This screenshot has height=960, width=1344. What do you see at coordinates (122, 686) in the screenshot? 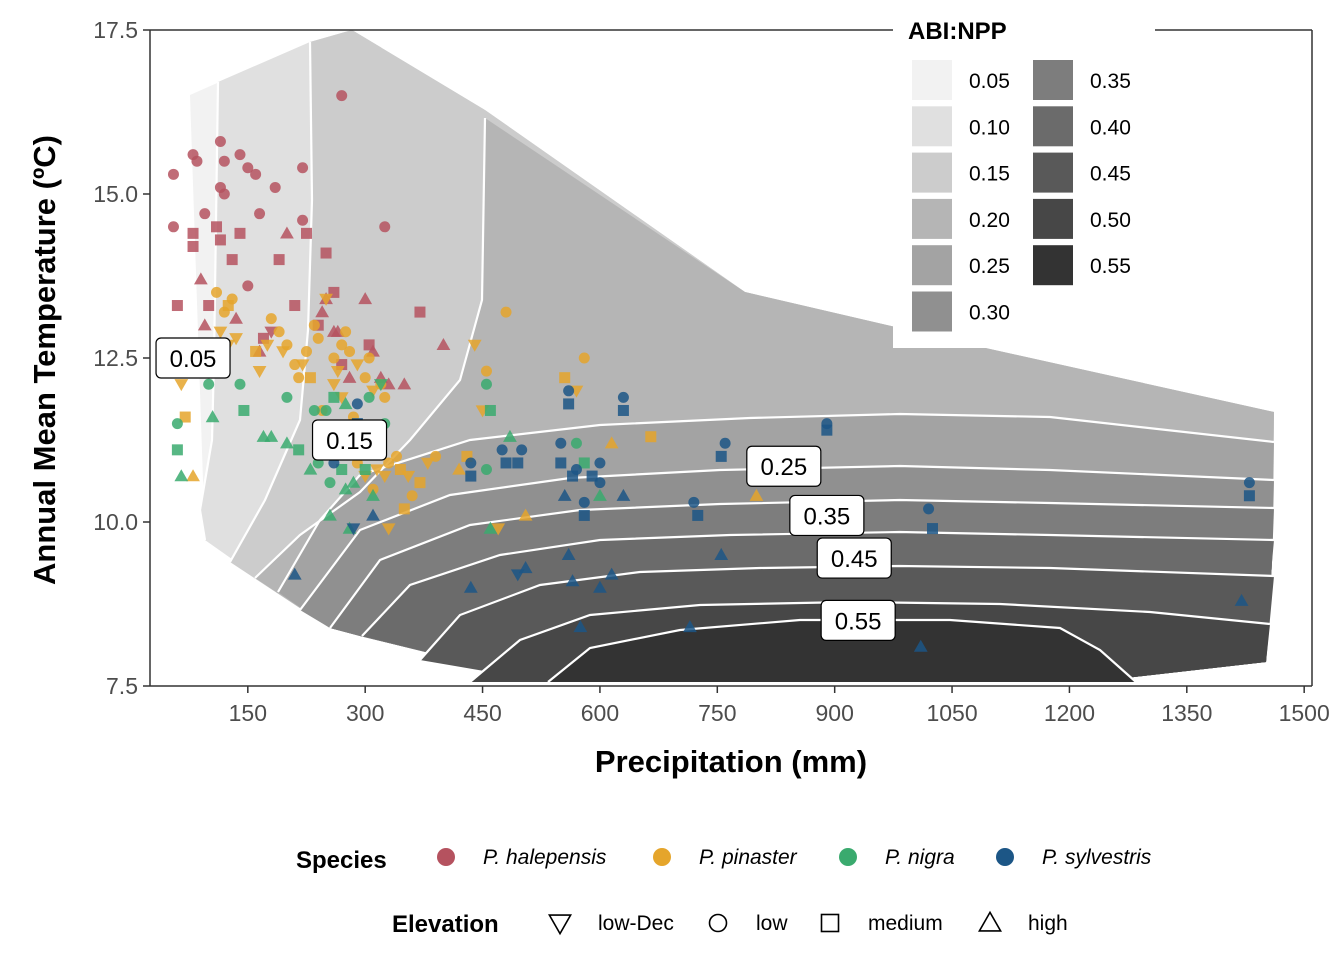
I see `y-tick-label: 7.5` at bounding box center [122, 686].